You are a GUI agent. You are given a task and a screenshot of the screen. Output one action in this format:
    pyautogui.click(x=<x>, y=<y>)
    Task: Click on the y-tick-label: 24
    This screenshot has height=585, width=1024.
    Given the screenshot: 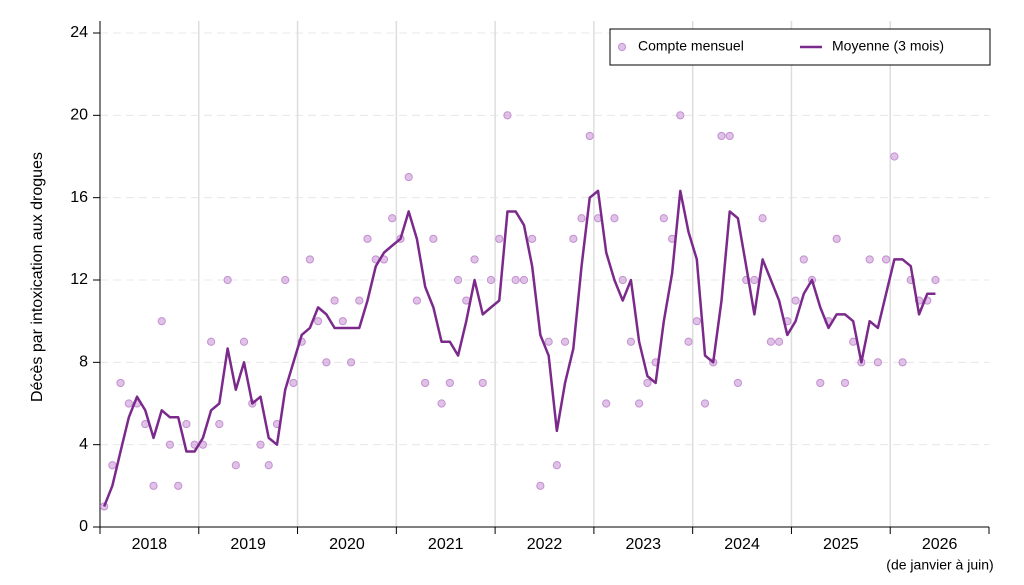 What is the action you would take?
    pyautogui.click(x=79, y=32)
    